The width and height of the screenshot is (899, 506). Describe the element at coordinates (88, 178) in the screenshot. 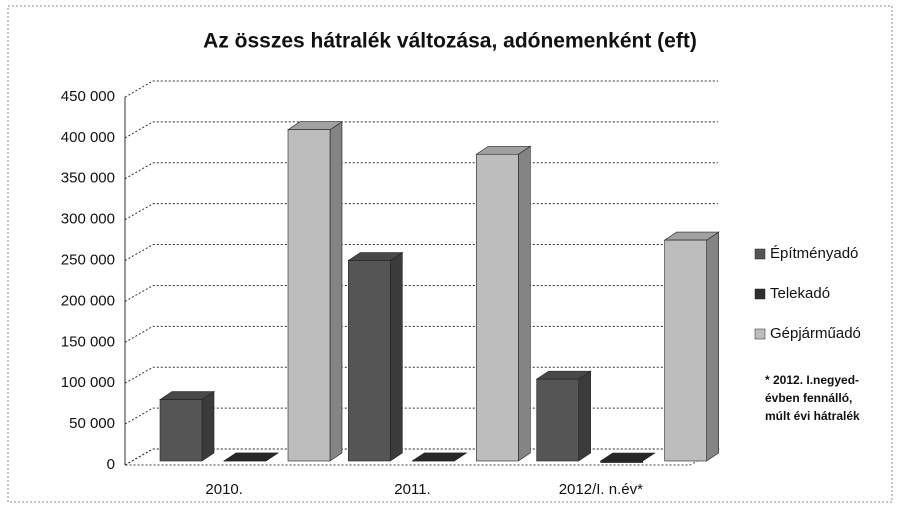

I see `y-tick-label: 350 000` at that location.